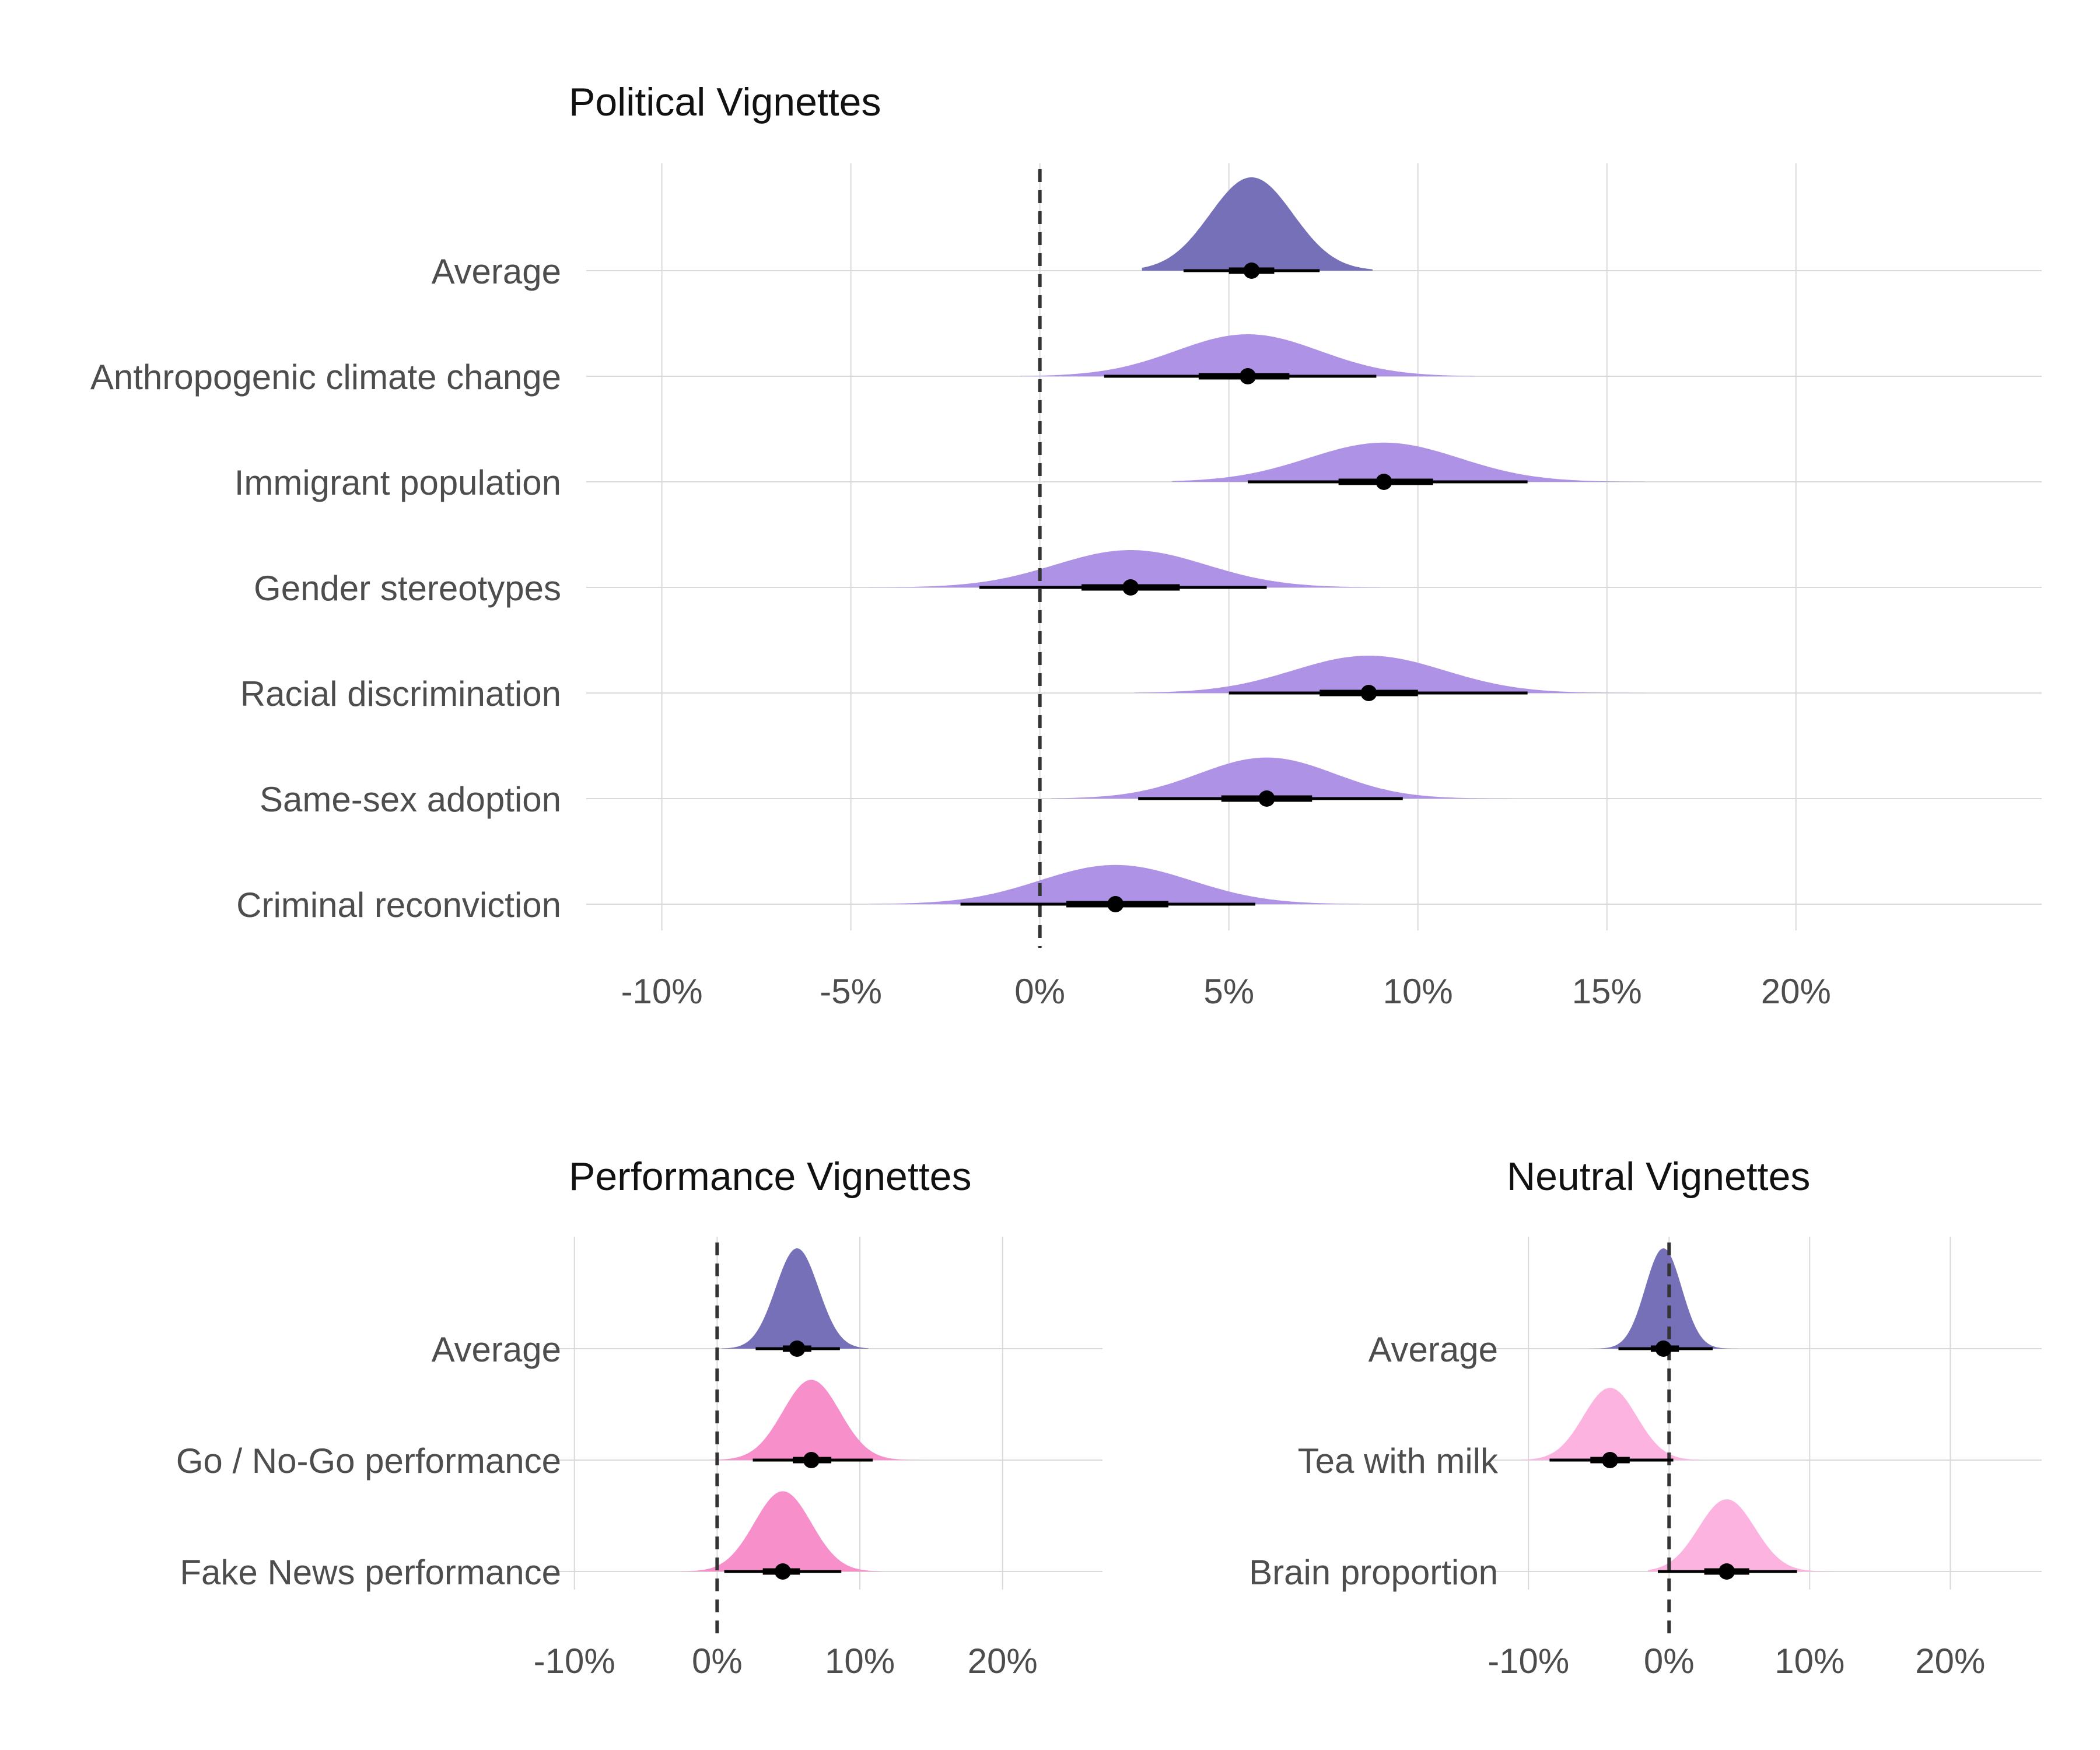 The image size is (2100, 1750). Describe the element at coordinates (1228, 991) in the screenshot. I see `x-tick-label: 5%` at that location.